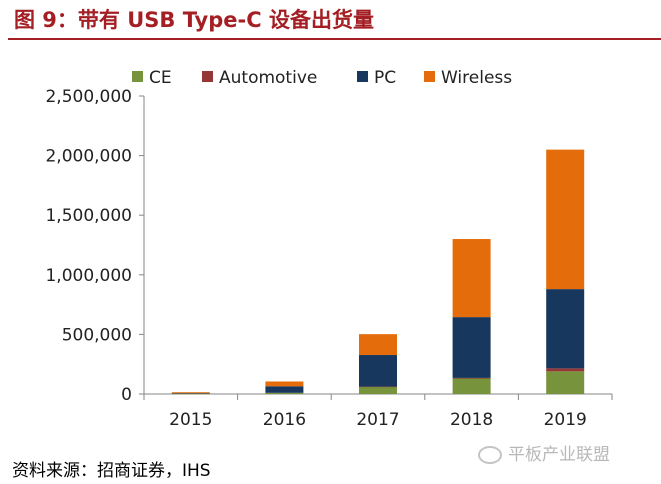 The width and height of the screenshot is (661, 484). What do you see at coordinates (284, 420) in the screenshot?
I see `x-tick-label: 2016` at bounding box center [284, 420].